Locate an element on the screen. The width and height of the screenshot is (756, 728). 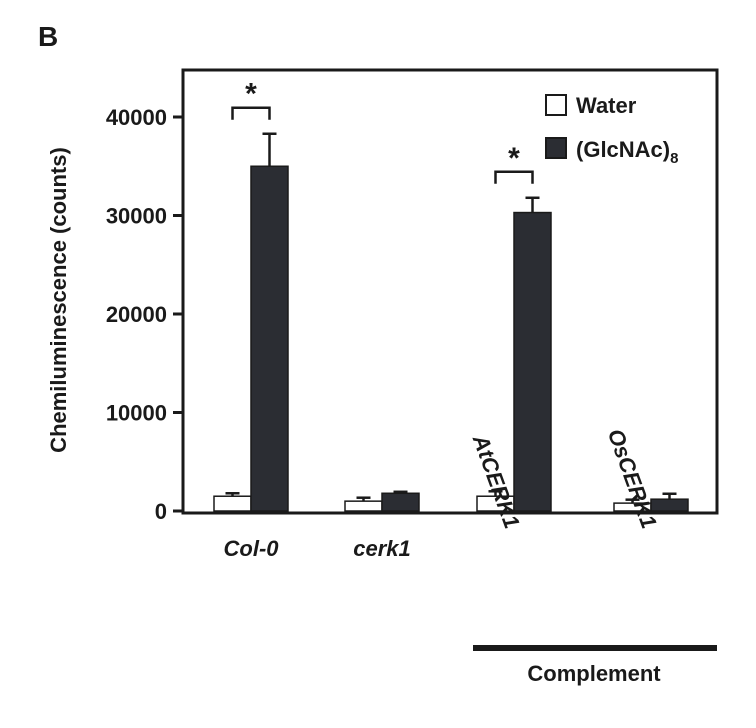
complement-group: Complement is located at coordinates (595, 665).